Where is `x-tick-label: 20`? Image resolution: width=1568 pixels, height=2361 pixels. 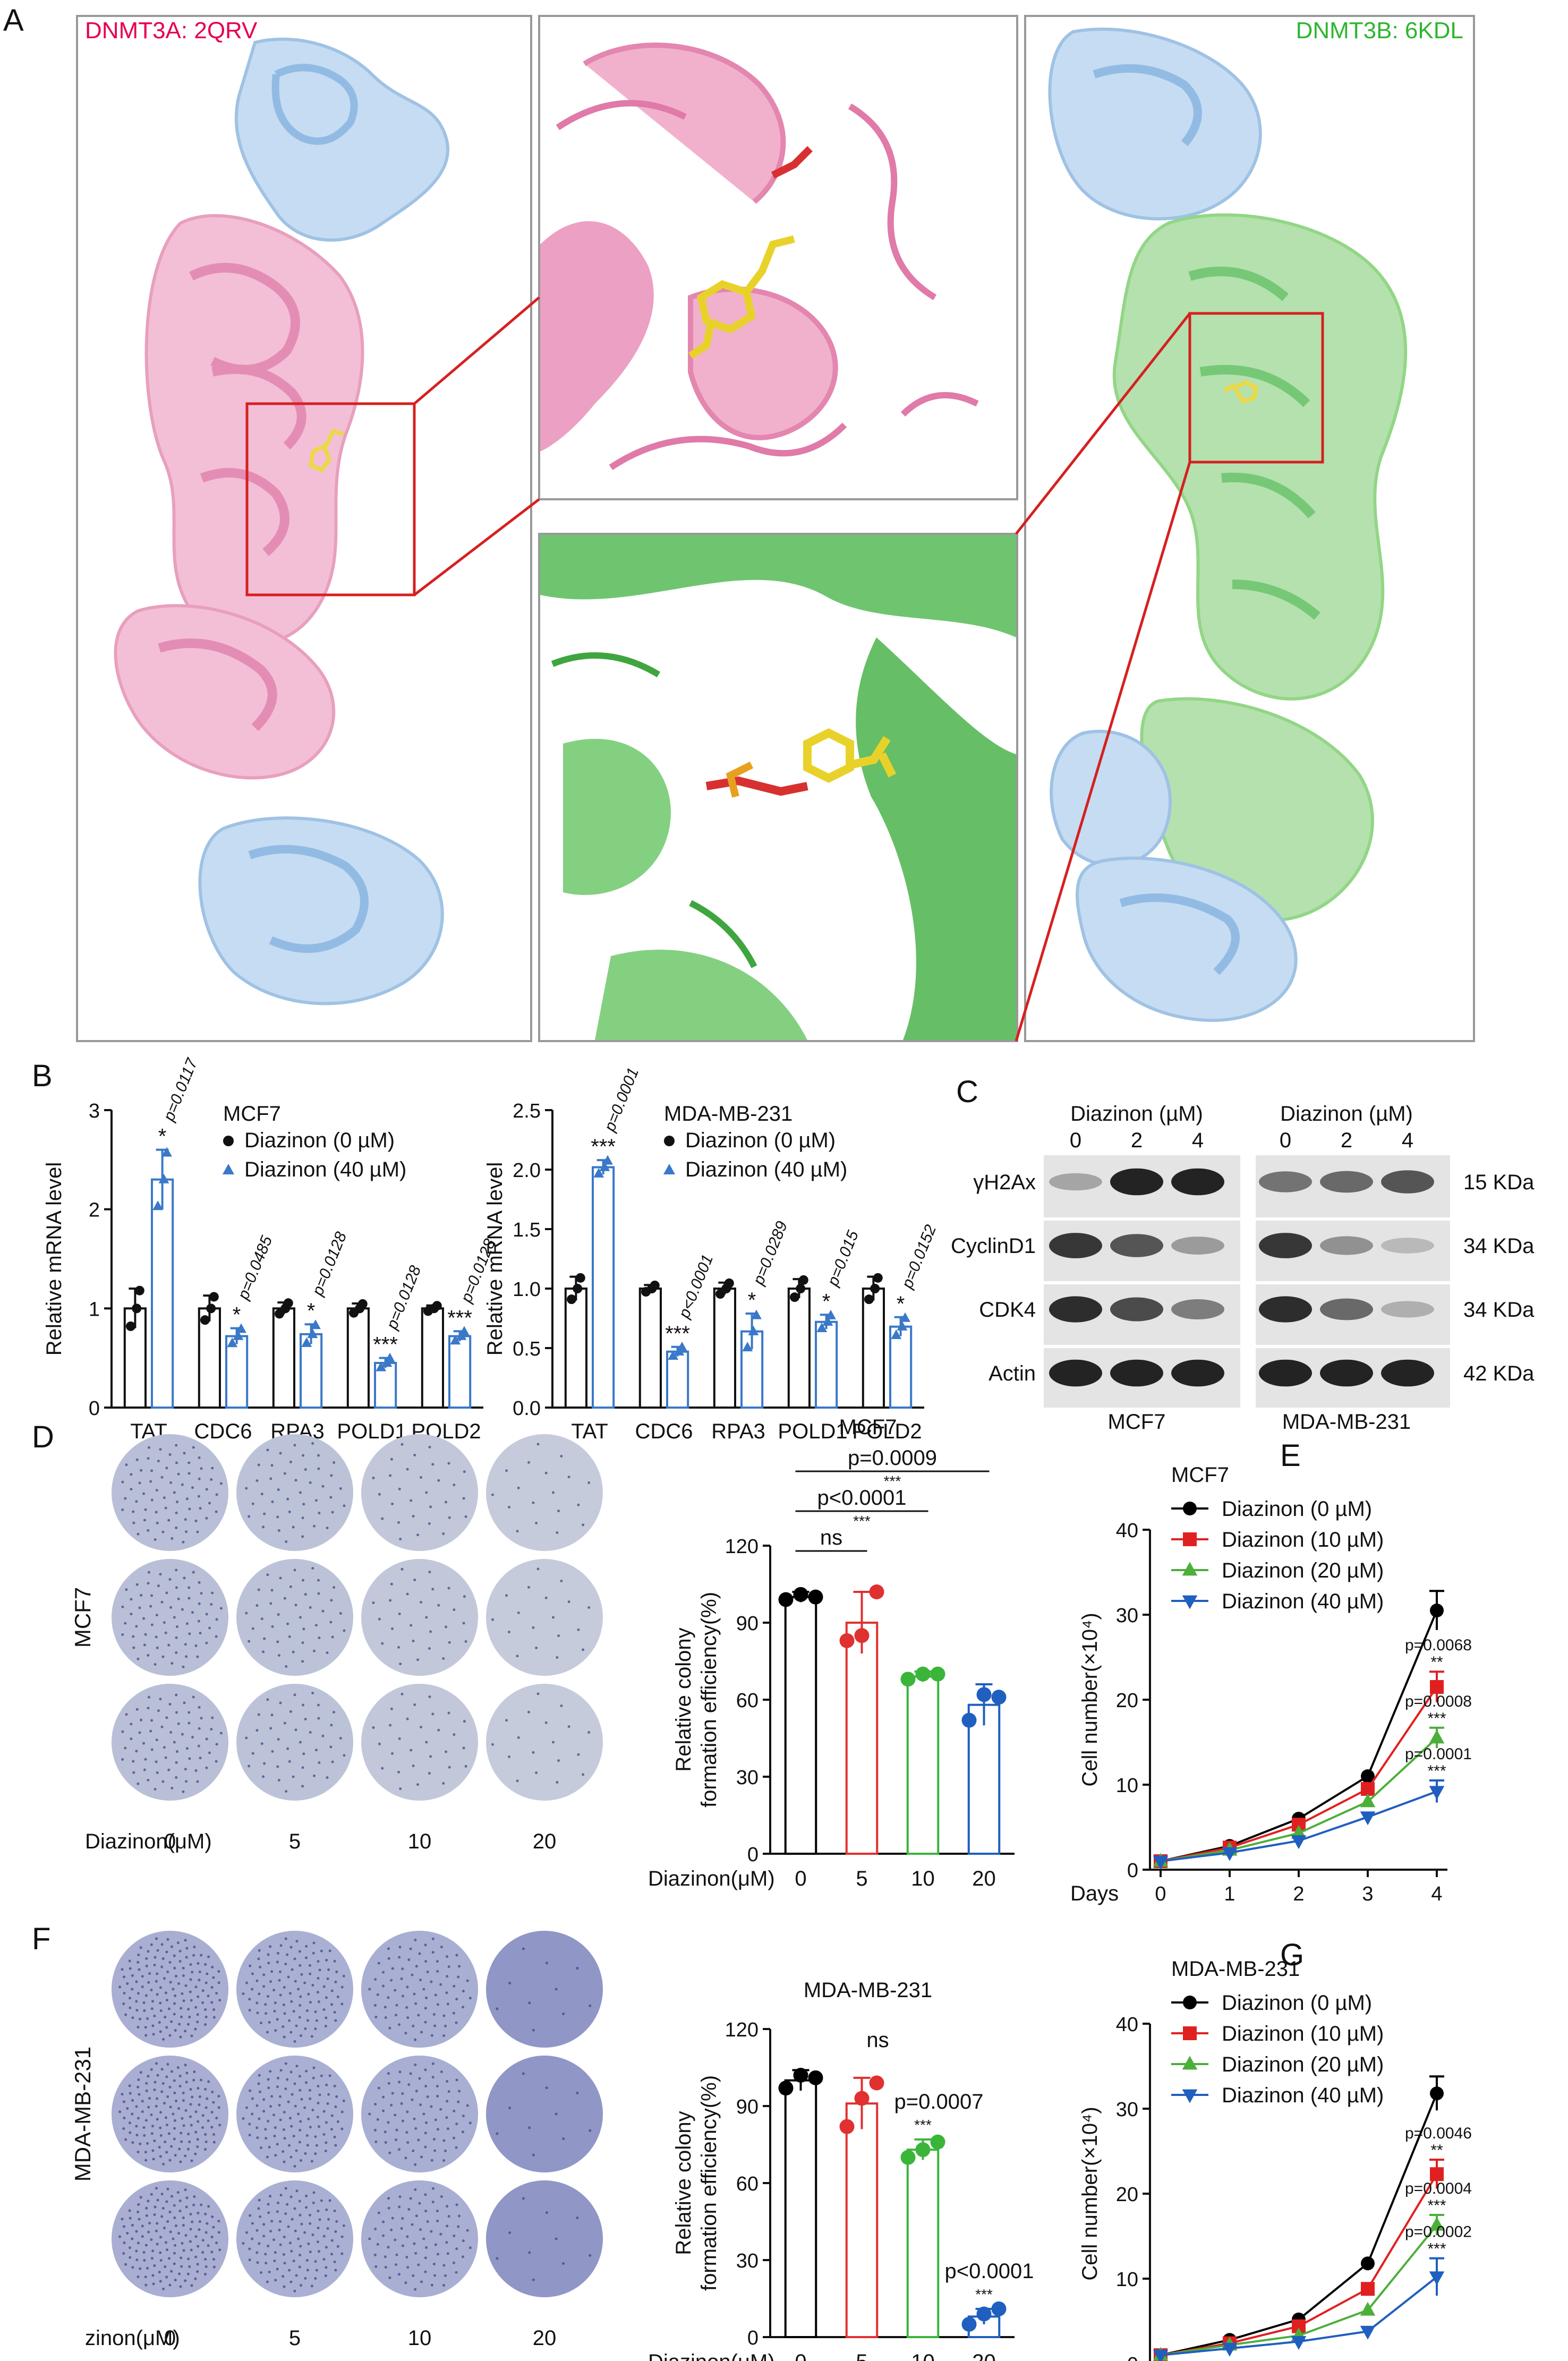
x-tick-label: 20 is located at coordinates (984, 1878).